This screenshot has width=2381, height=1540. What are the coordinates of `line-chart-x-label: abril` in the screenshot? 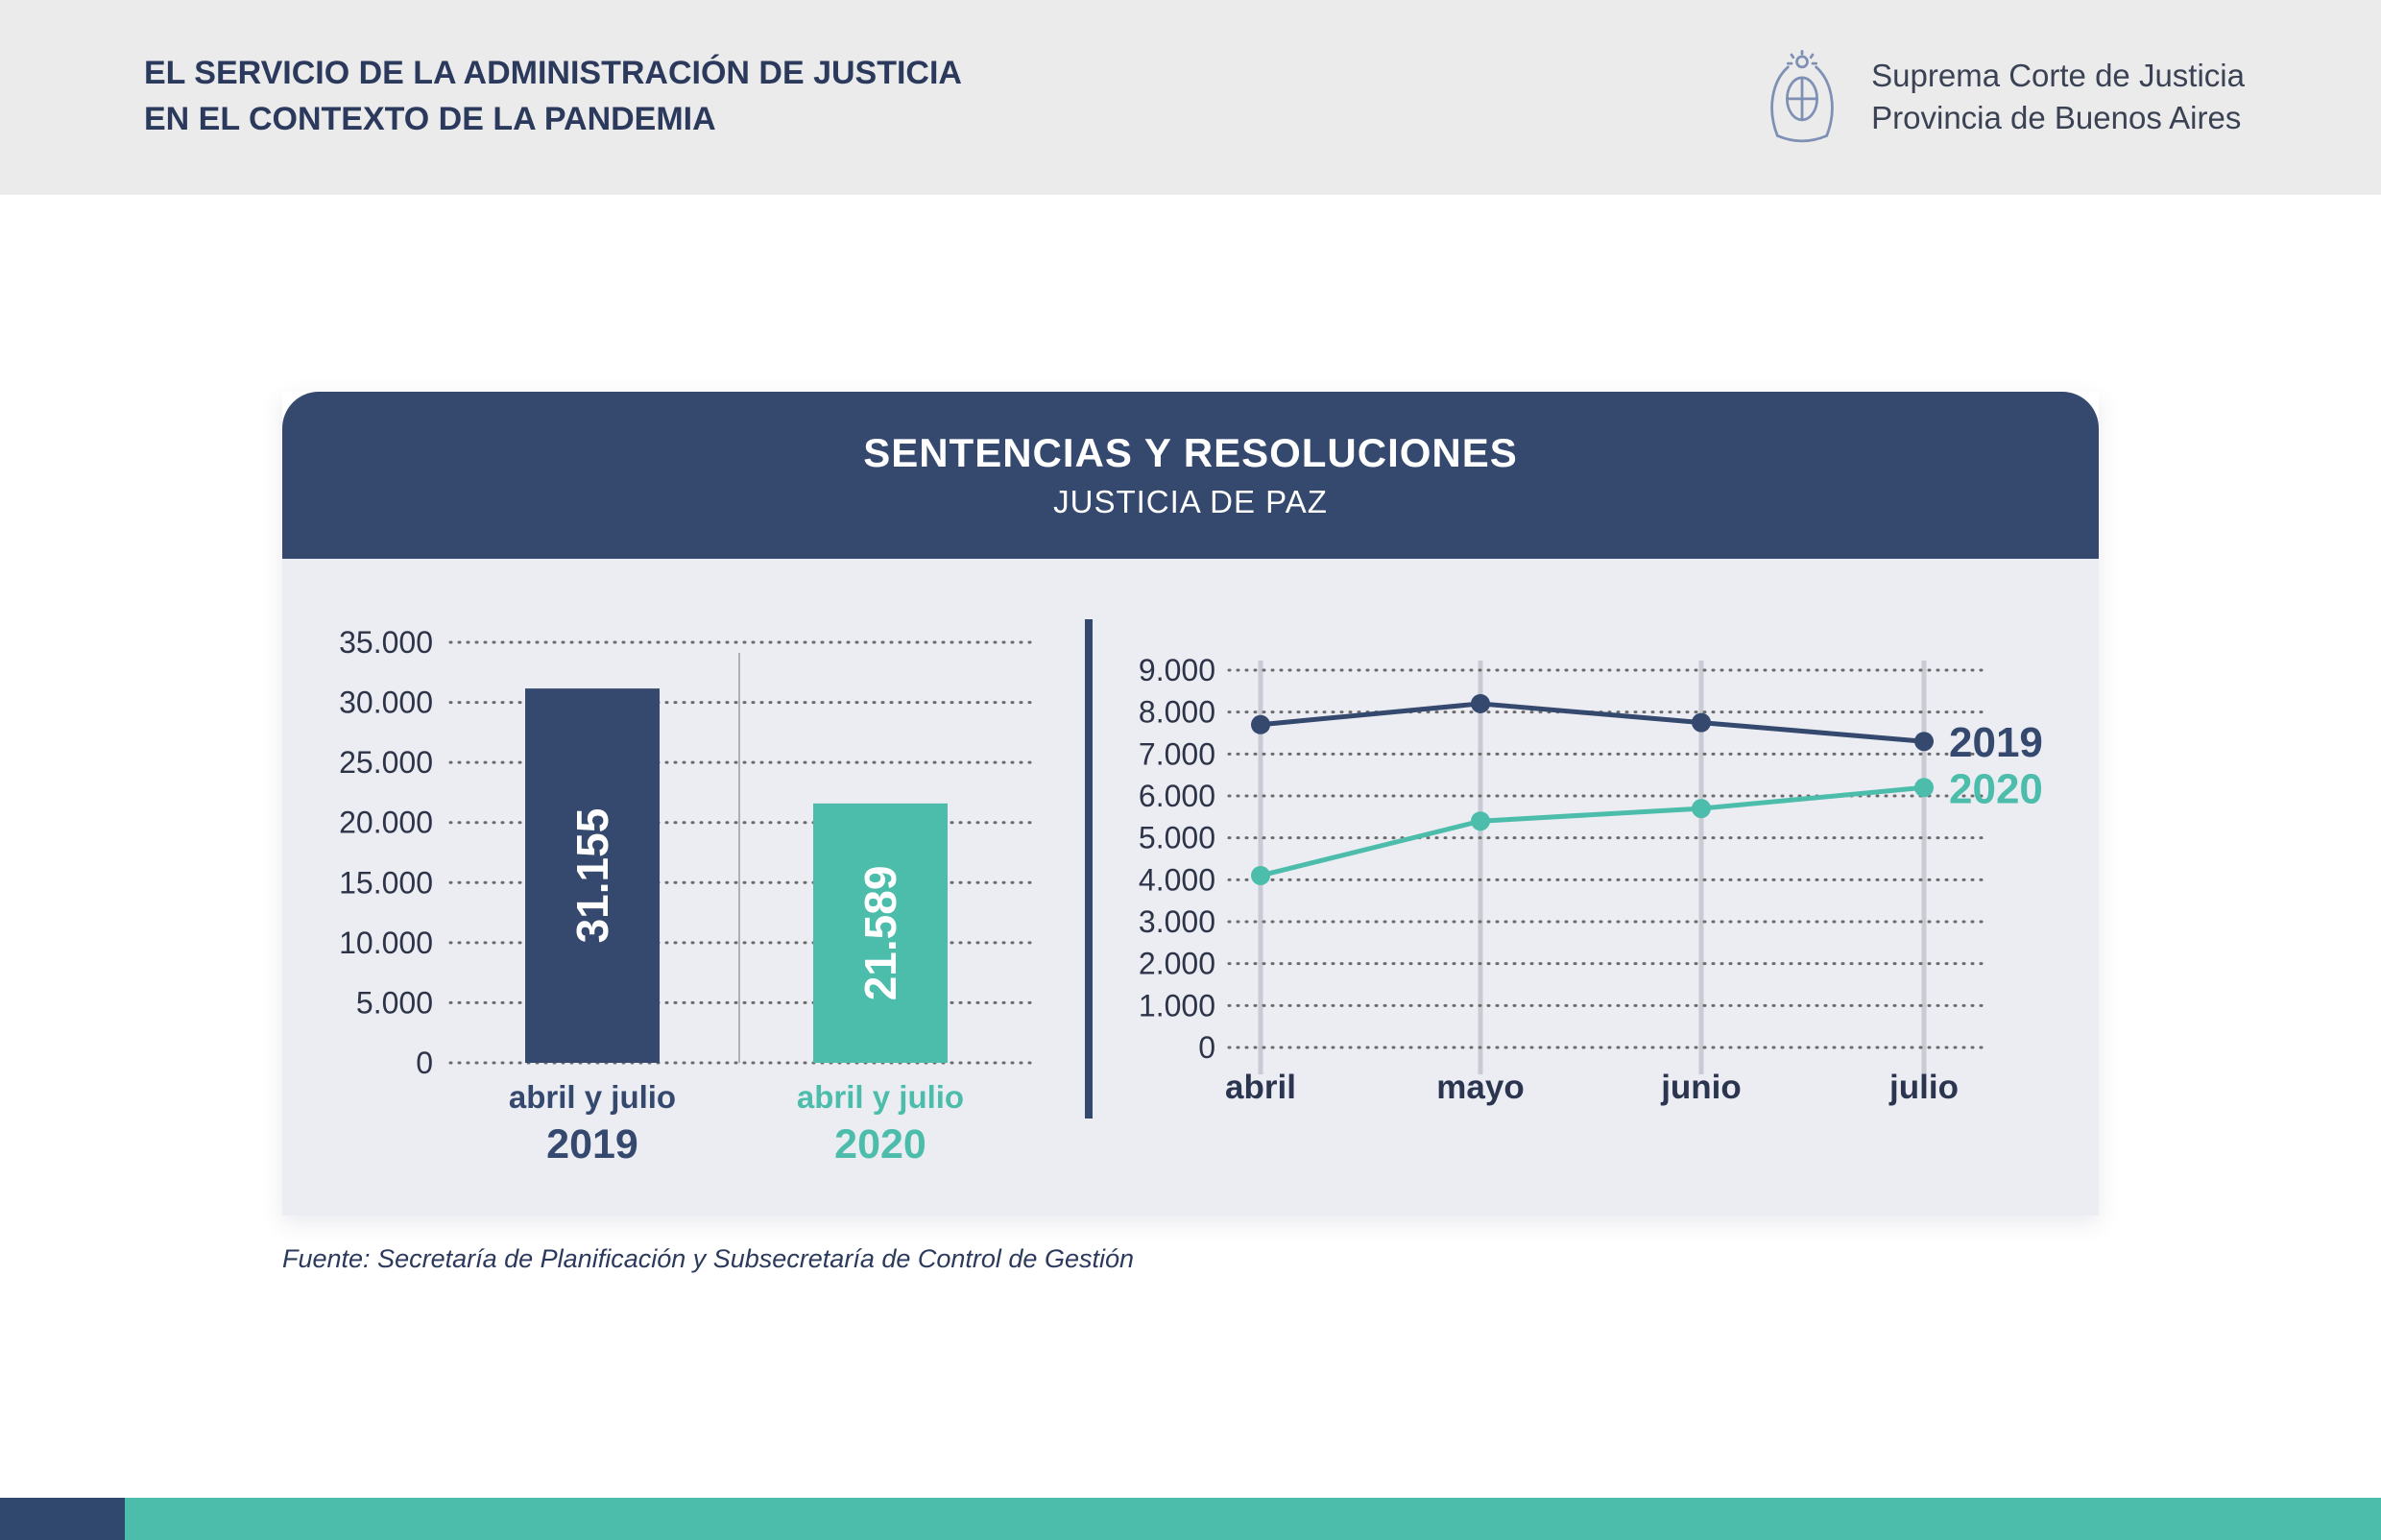 It's located at (1260, 1087).